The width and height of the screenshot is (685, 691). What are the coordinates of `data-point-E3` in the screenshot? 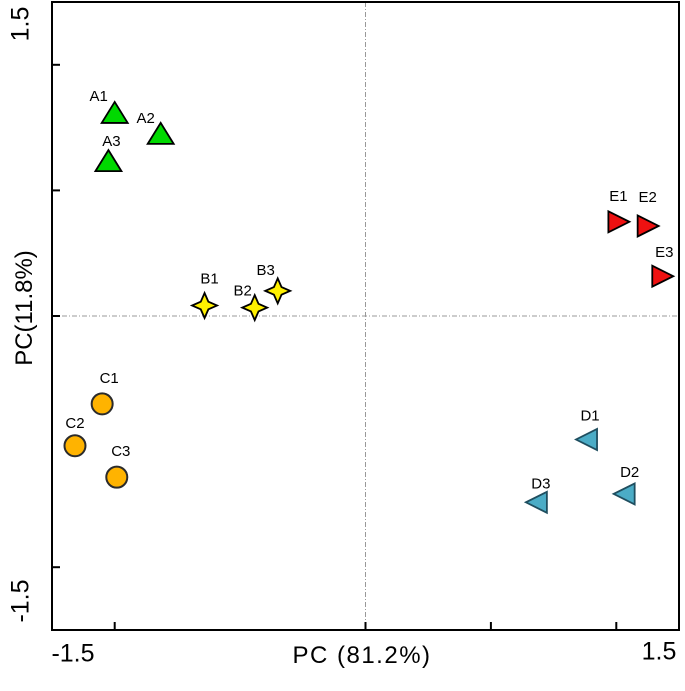 It's located at (663, 276).